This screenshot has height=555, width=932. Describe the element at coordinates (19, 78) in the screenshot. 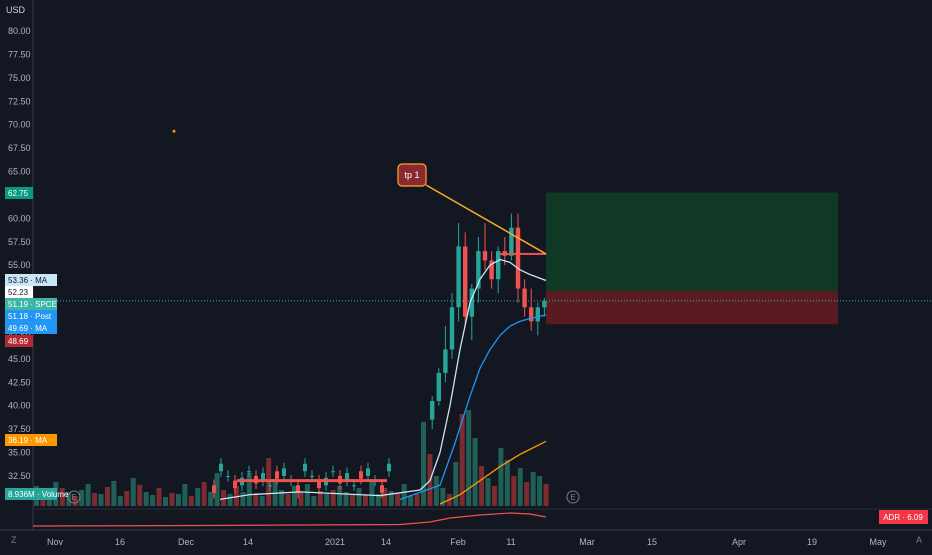

I see `price-tick: 75.00` at that location.